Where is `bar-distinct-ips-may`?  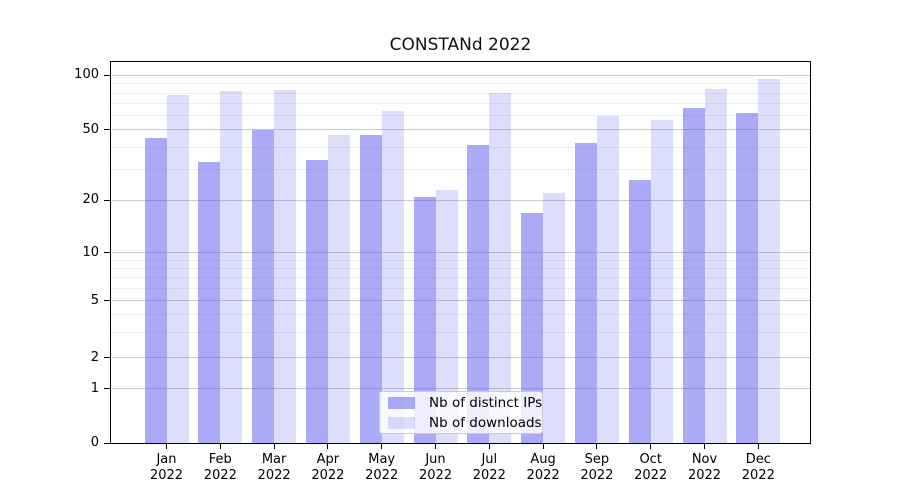 bar-distinct-ips-may is located at coordinates (370, 288).